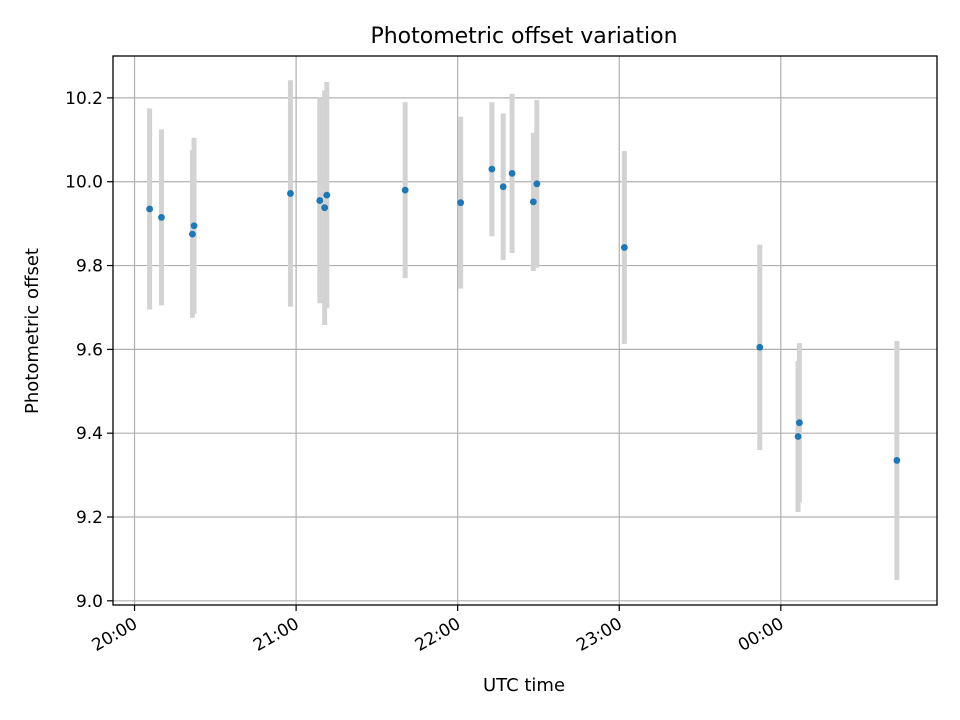  Describe the element at coordinates (89, 434) in the screenshot. I see `y-tick-label: 9.4` at that location.